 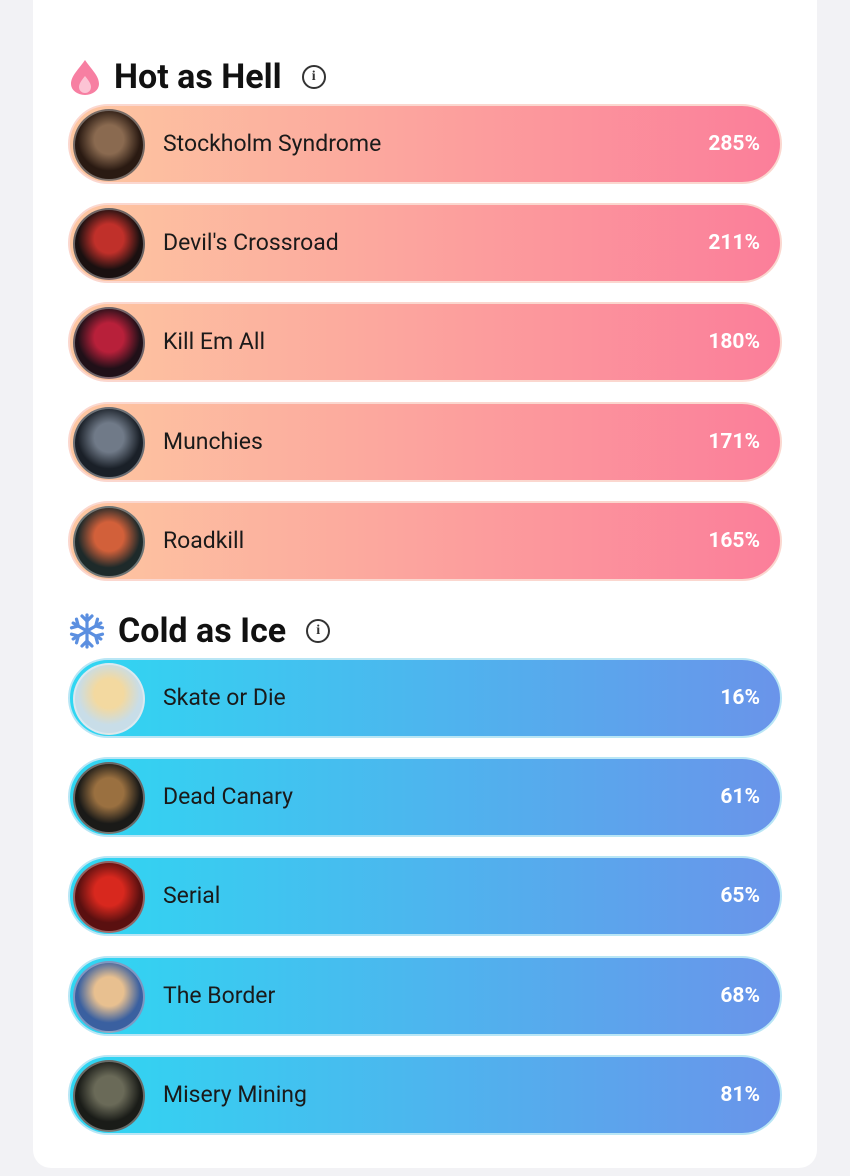 I want to click on game-percent: 81%, so click(x=740, y=1094).